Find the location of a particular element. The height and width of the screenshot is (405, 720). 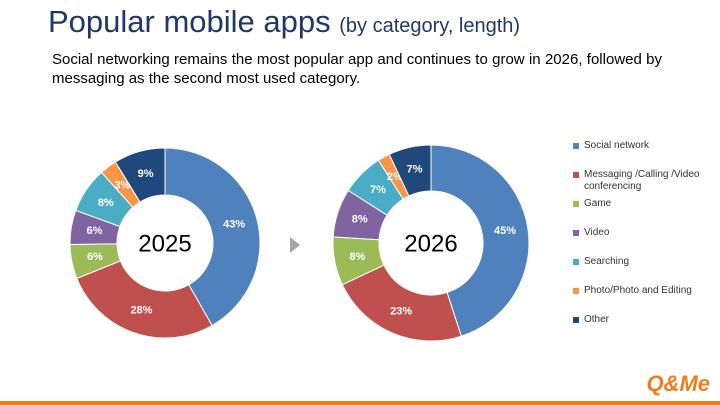

legend-label: Other is located at coordinates (597, 319).